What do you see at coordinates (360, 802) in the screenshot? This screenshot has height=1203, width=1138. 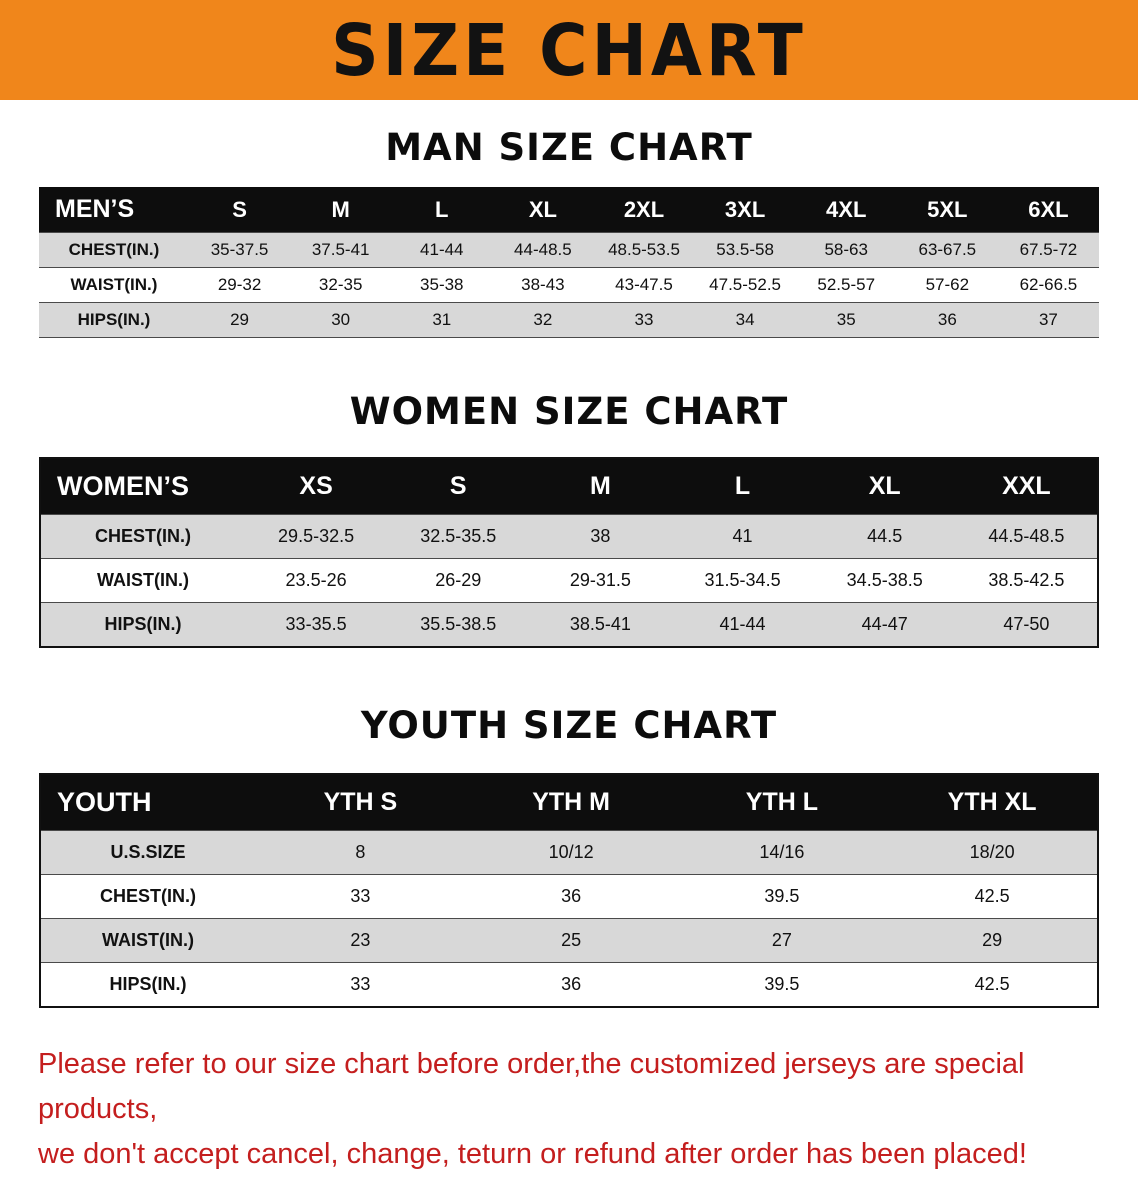 I see `size-column-header: YTH S` at bounding box center [360, 802].